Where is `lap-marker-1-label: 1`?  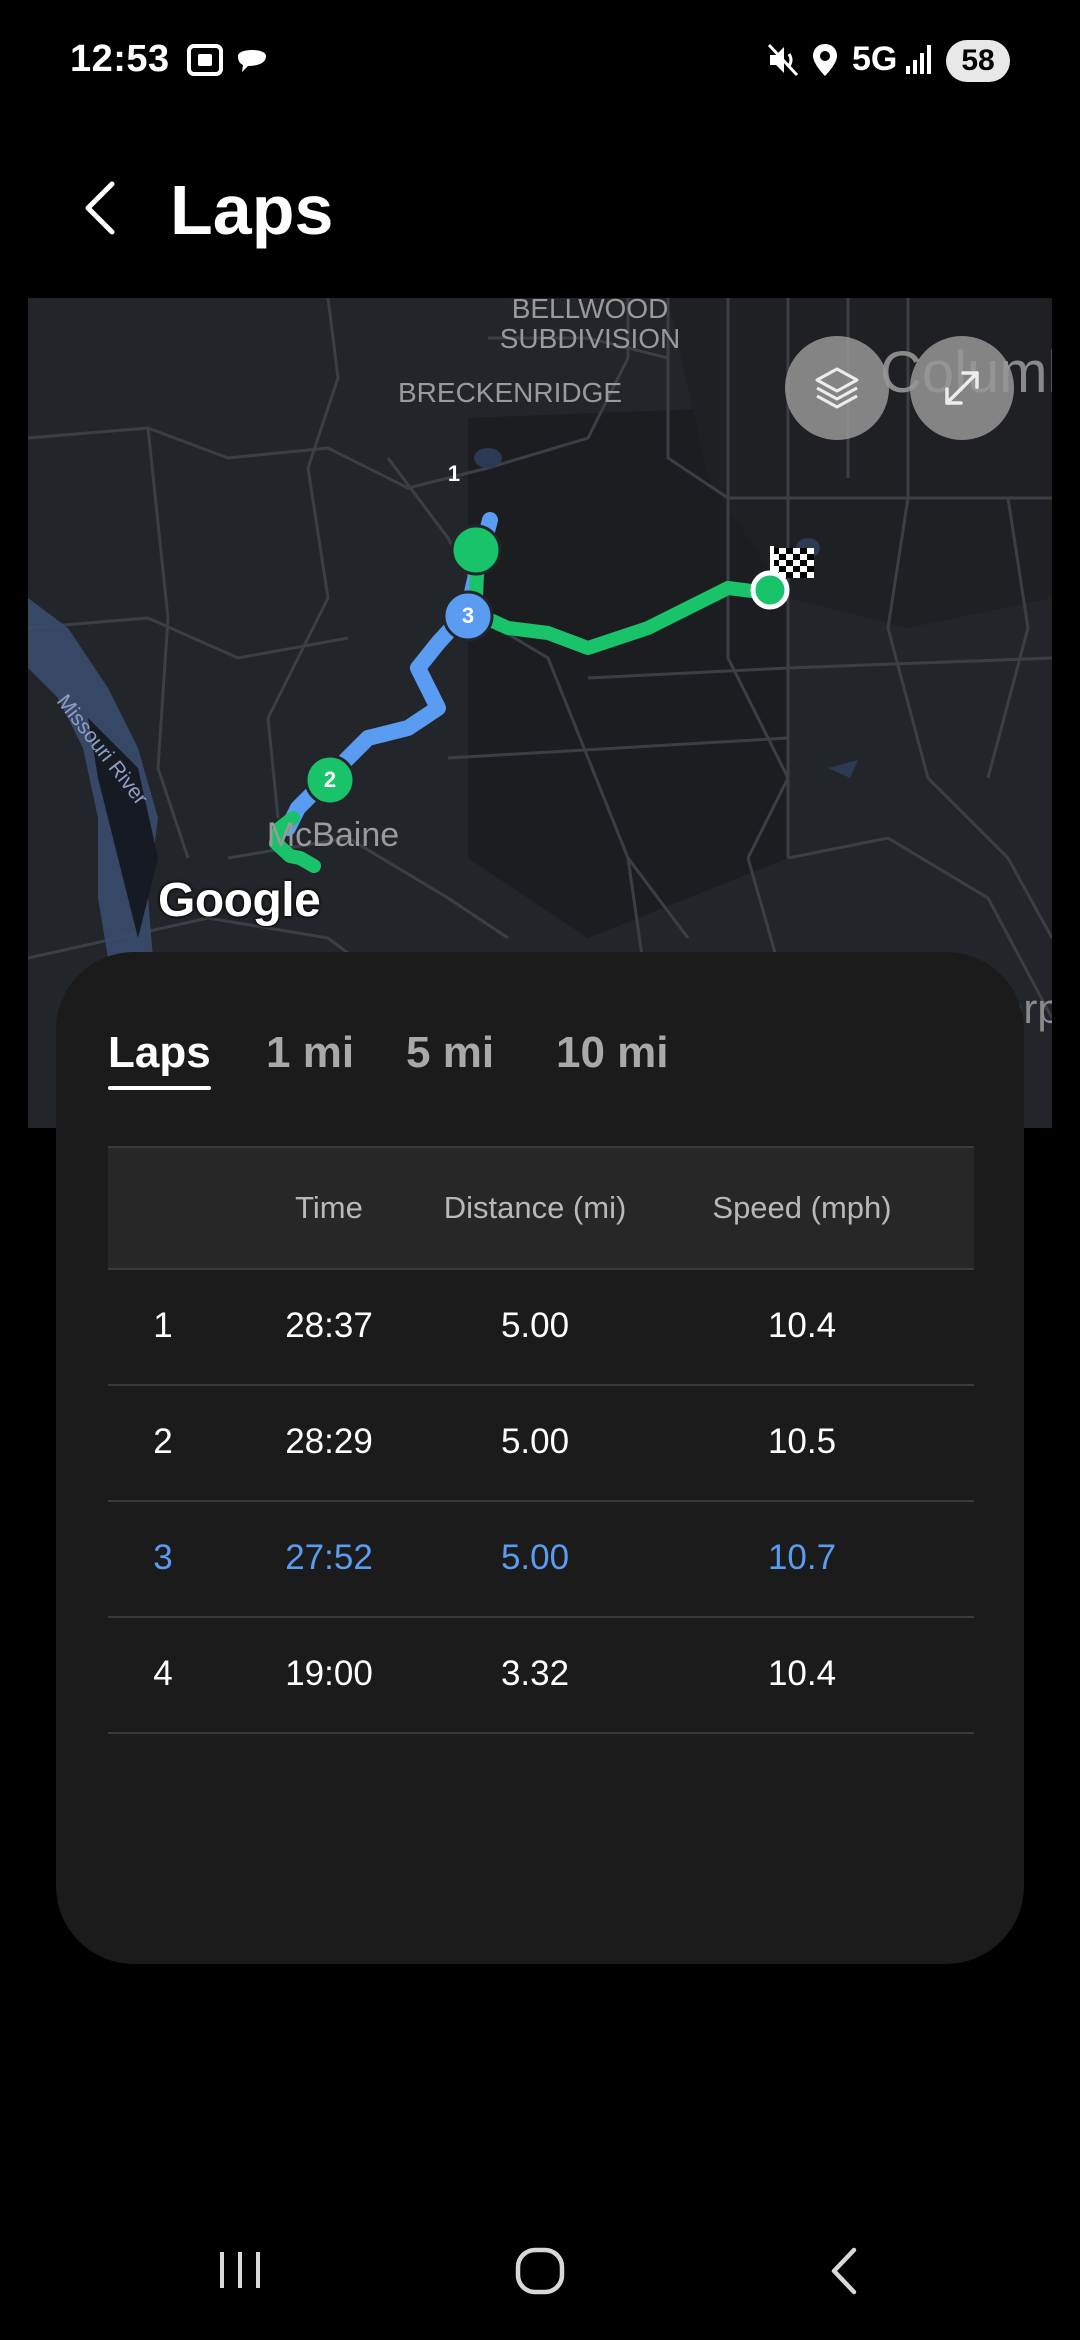
lap-marker-1-label: 1 is located at coordinates (454, 473).